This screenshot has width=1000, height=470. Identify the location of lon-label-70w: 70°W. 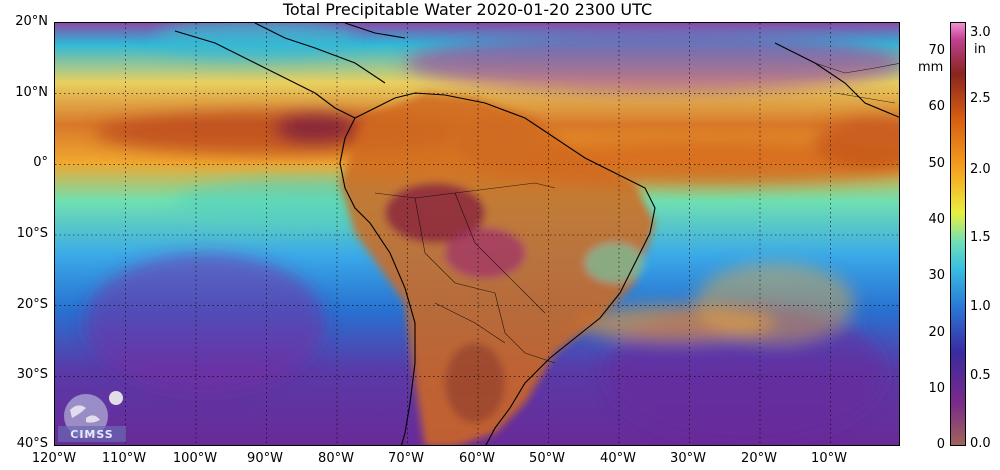
(406, 458).